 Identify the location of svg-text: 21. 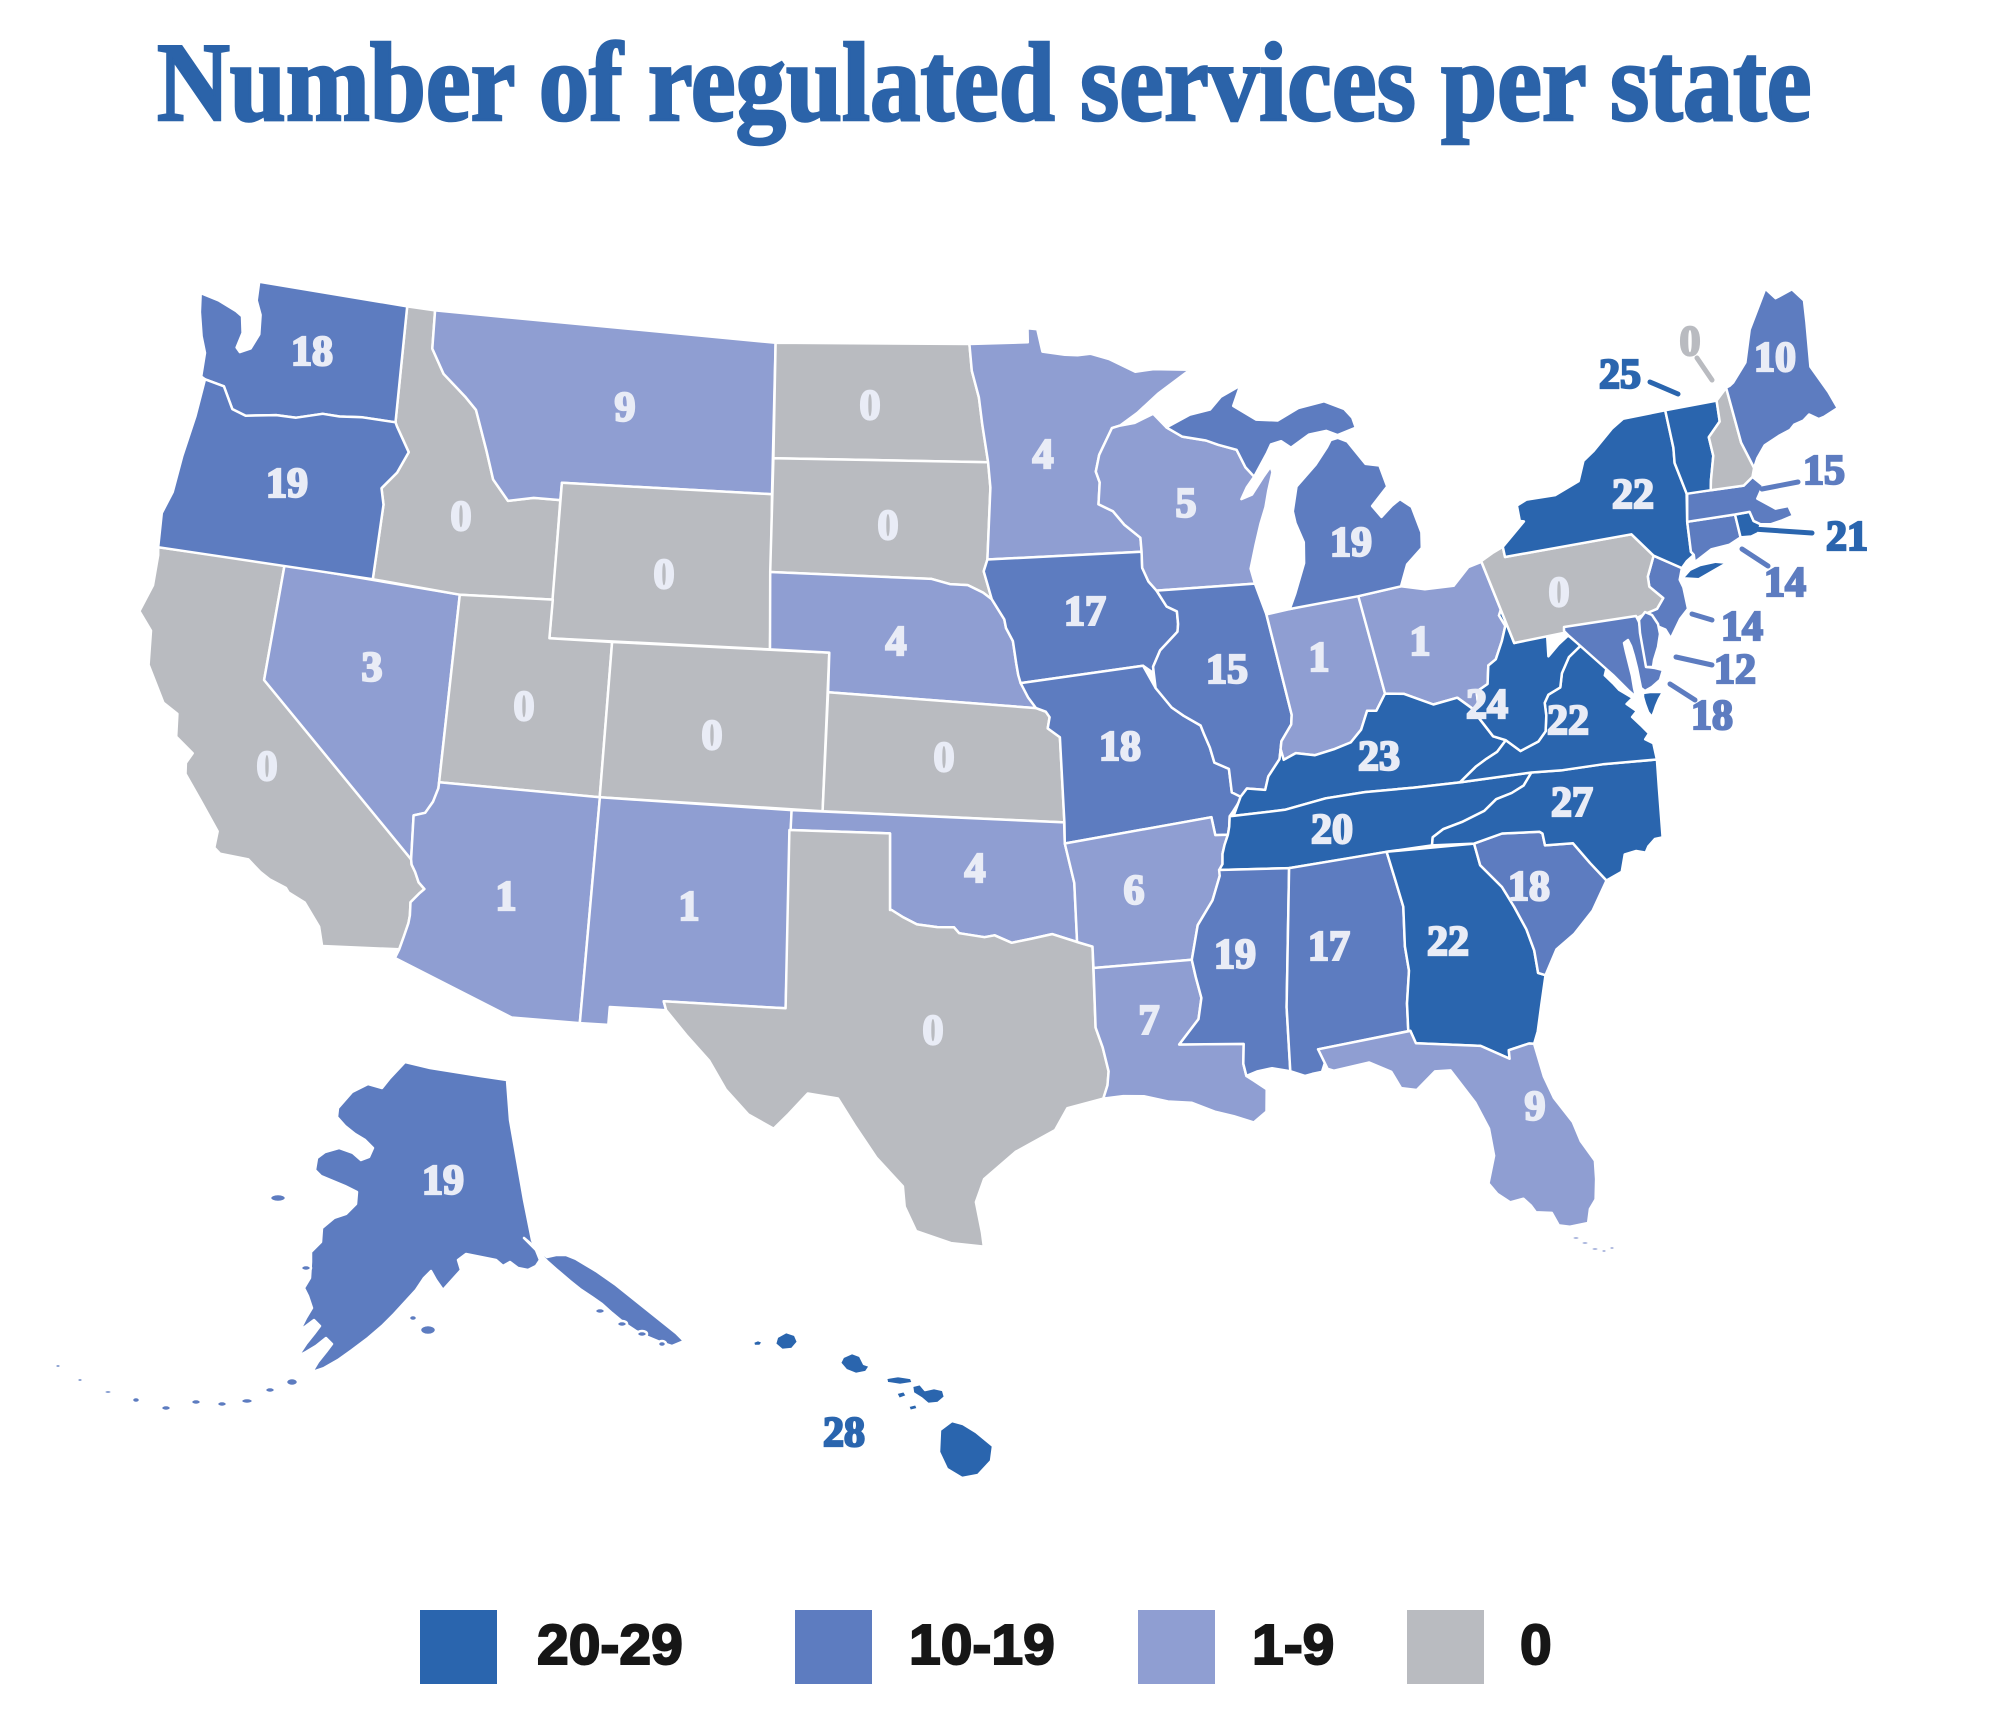
(1847, 537).